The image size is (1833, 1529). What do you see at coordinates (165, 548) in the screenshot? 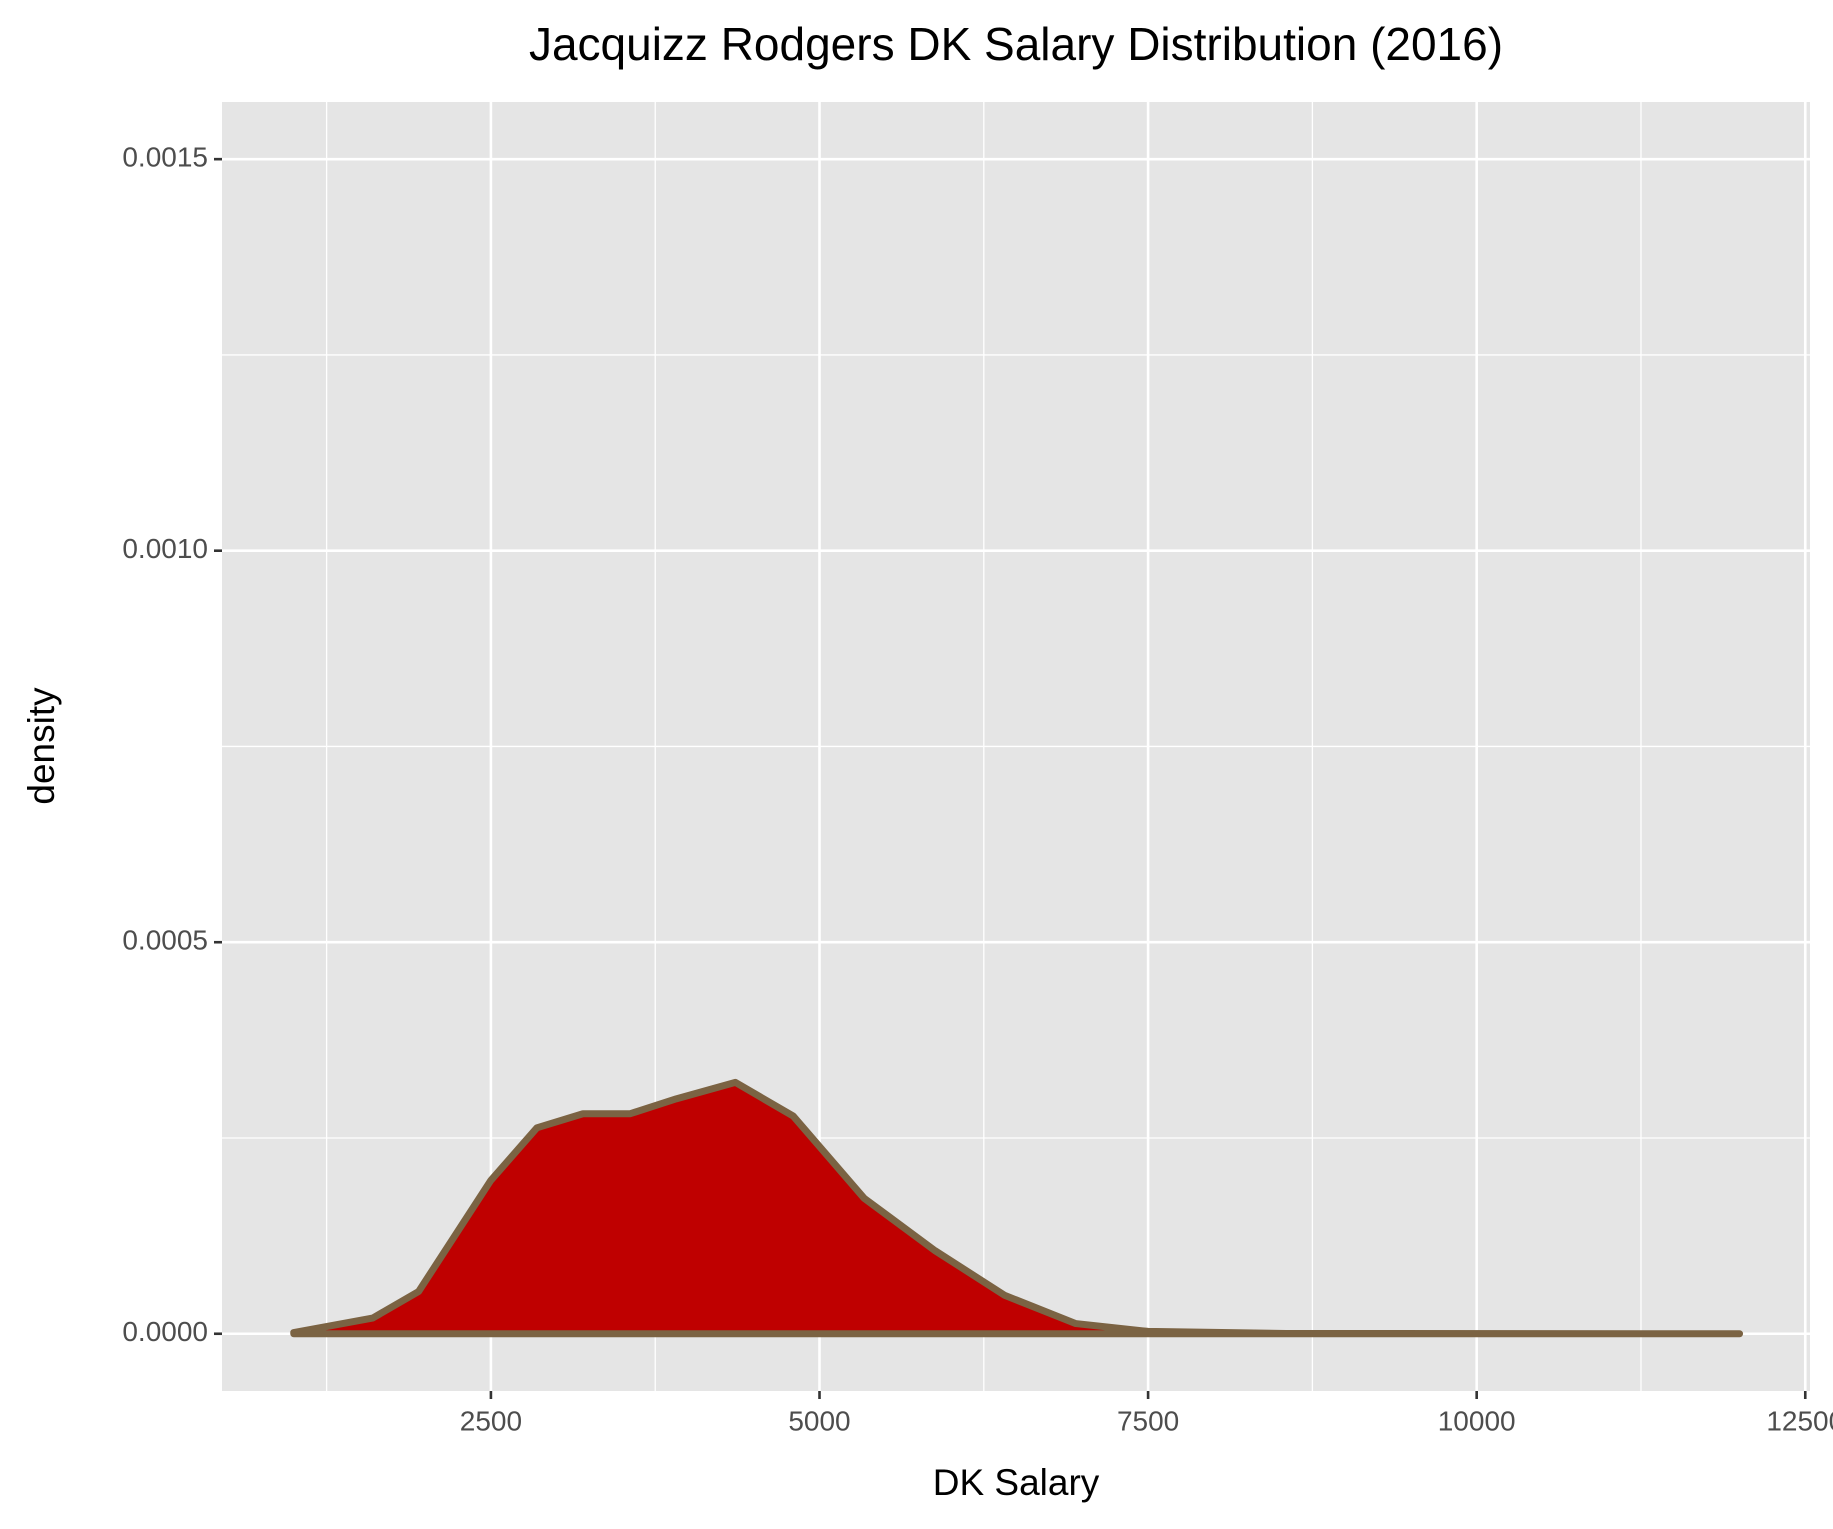
I see `y-tick-label: 0.0010` at bounding box center [165, 548].